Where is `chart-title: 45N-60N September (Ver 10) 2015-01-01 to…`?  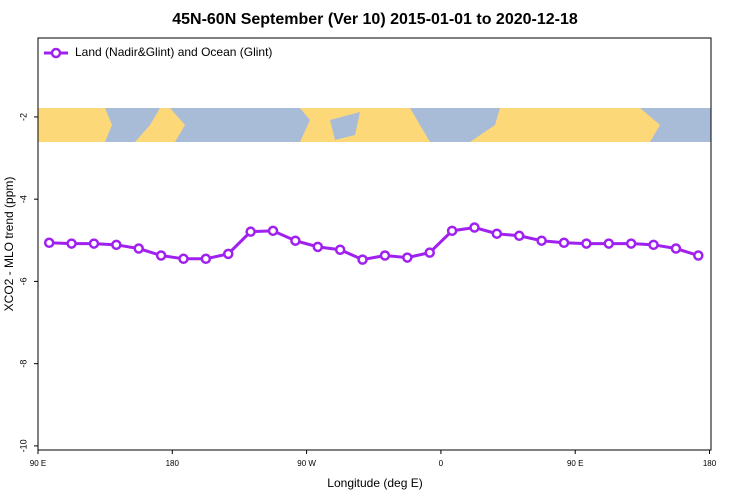 chart-title: 45N-60N September (Ver 10) 2015-01-01 to… is located at coordinates (375, 19).